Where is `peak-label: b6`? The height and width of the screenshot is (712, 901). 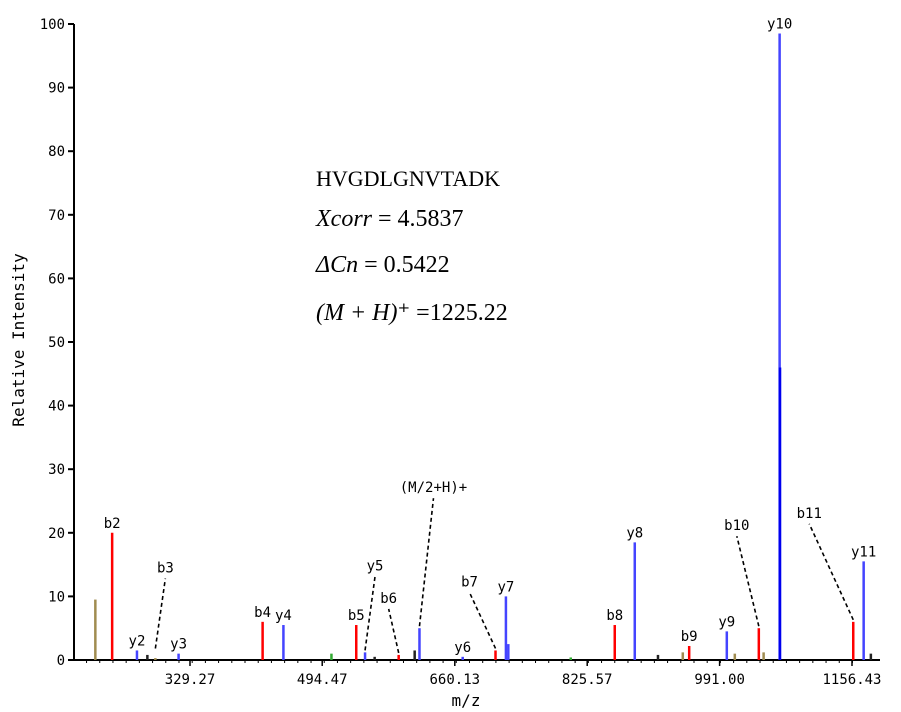
peak-label: b6 is located at coordinates (388, 599).